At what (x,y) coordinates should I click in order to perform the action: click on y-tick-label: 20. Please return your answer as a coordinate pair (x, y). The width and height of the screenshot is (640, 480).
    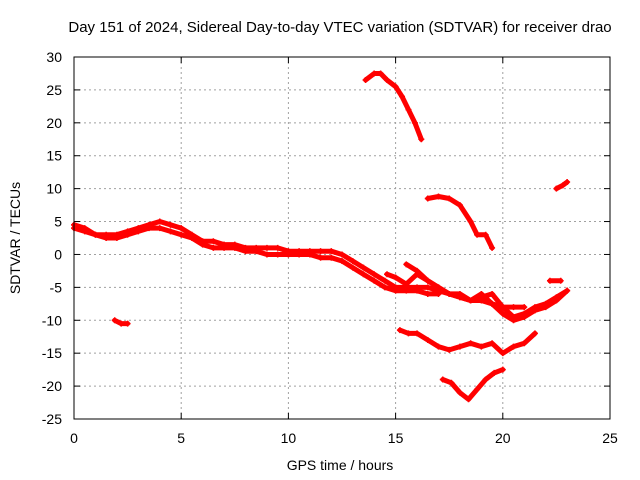
    Looking at the image, I should click on (54, 123).